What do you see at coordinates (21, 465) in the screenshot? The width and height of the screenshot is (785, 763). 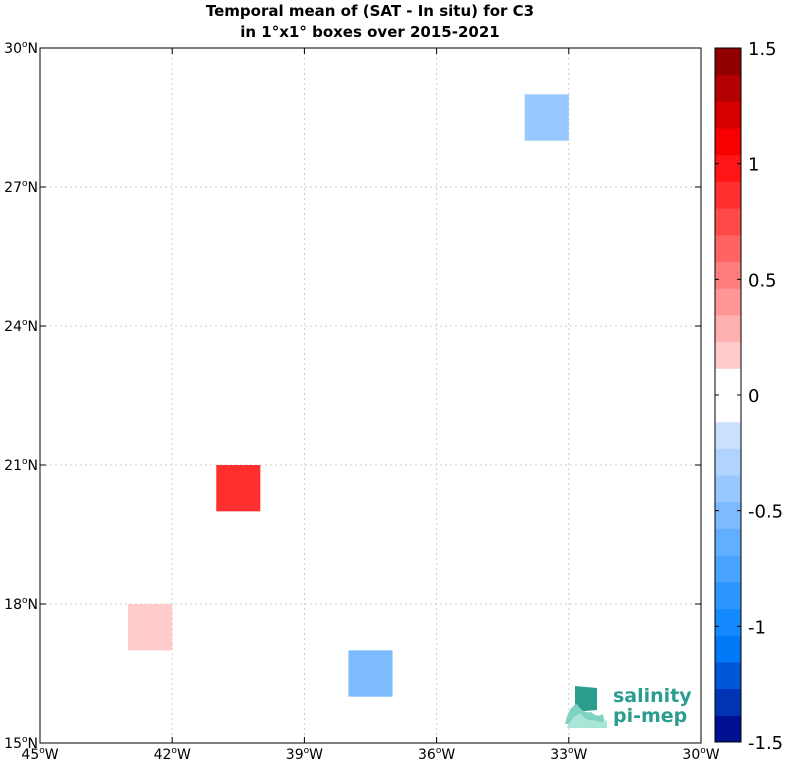 I see `y-tick-label: 21oN` at bounding box center [21, 465].